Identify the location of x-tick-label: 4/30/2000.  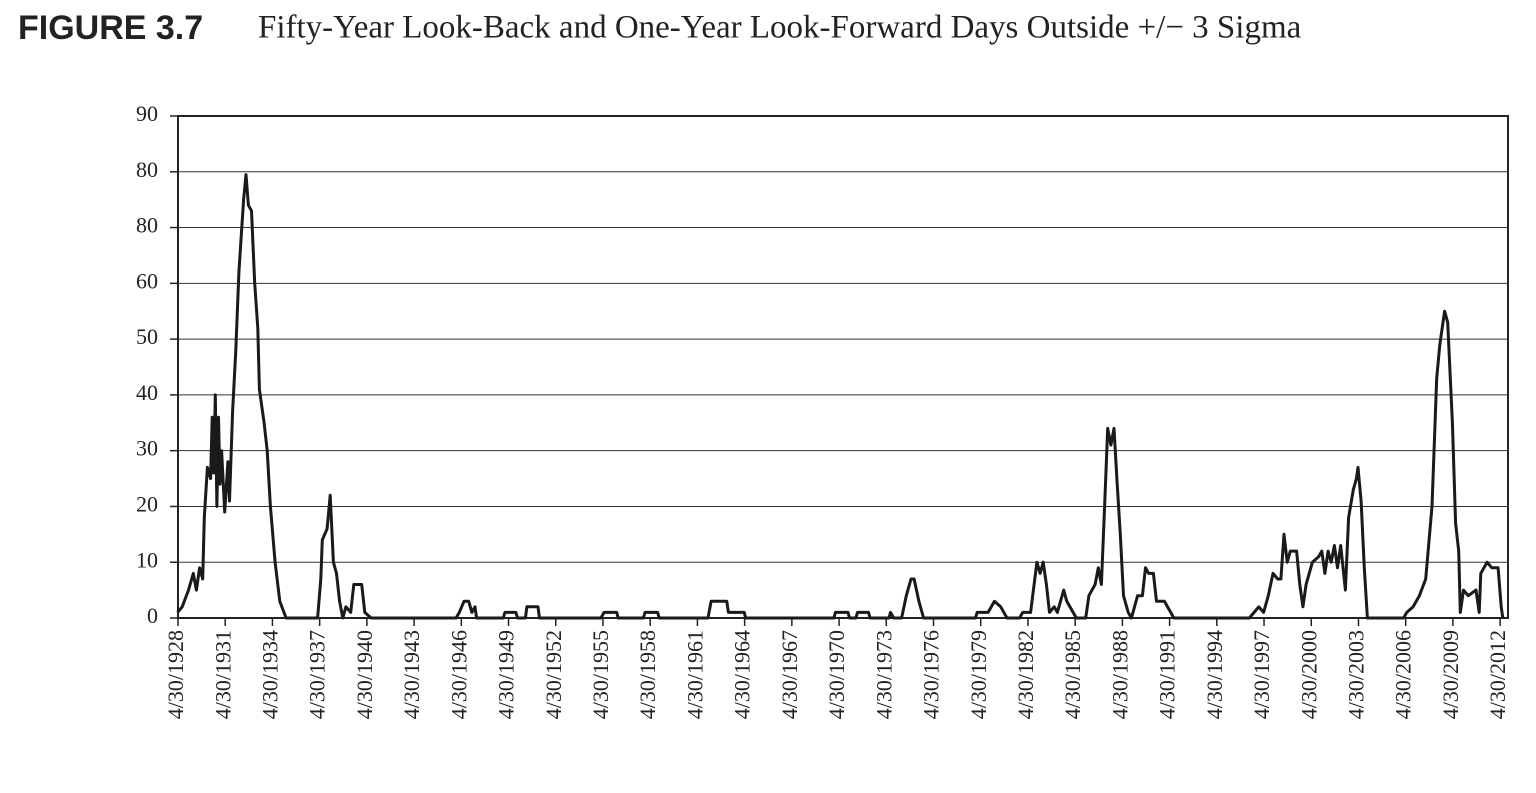
(1308, 674).